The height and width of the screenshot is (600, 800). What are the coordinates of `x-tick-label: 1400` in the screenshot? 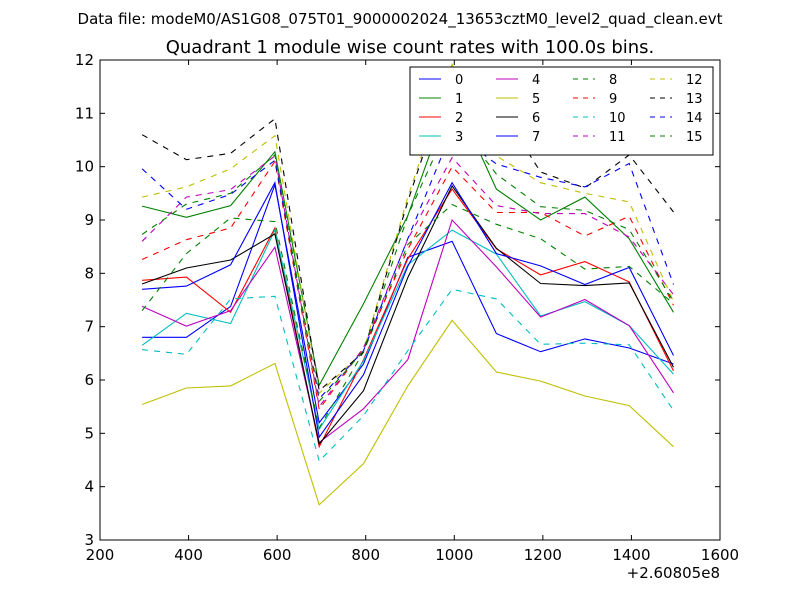 It's located at (631, 555).